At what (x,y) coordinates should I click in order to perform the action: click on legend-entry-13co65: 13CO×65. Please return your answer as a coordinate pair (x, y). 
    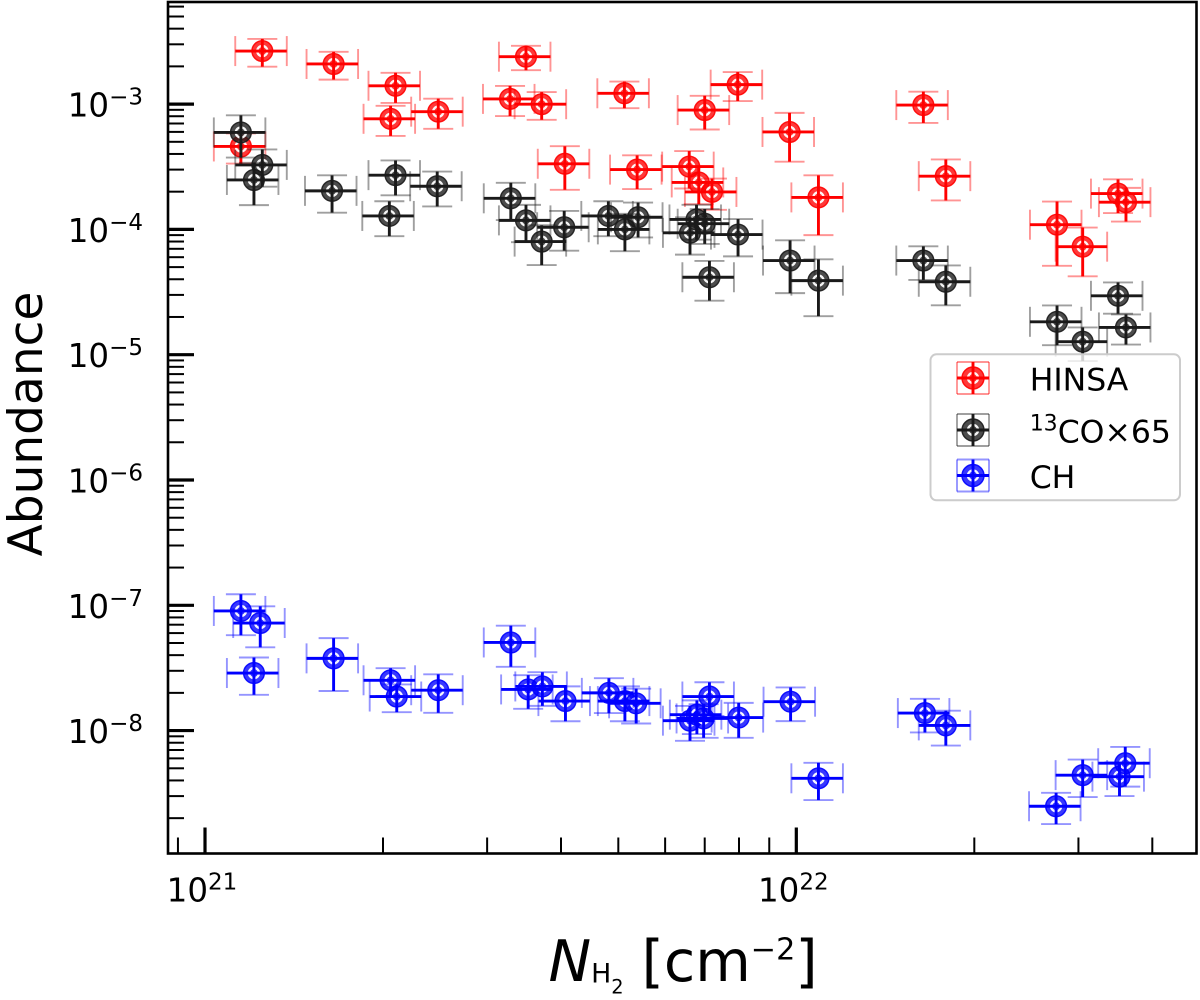
    Looking at the image, I should click on (1063, 431).